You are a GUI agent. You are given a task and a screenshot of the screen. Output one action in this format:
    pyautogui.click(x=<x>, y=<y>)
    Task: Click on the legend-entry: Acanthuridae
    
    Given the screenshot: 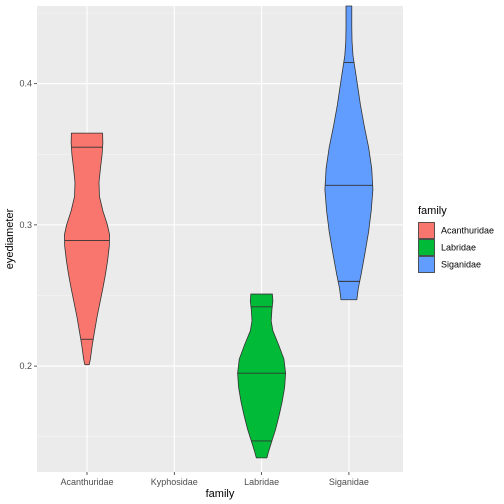 What is the action you would take?
    pyautogui.click(x=456, y=230)
    